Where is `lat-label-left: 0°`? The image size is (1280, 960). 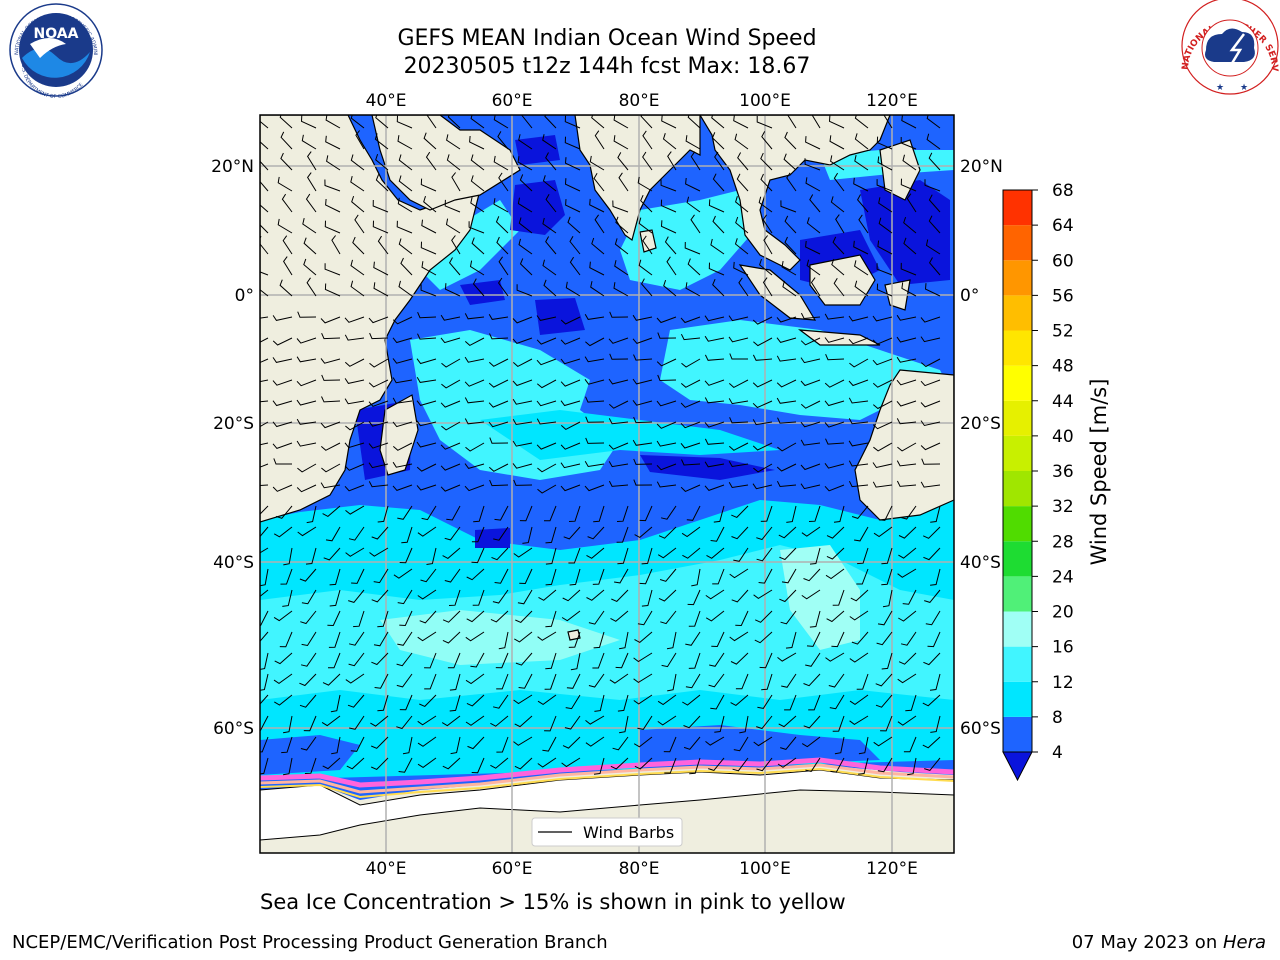
lat-label-left: 0° is located at coordinates (244, 296).